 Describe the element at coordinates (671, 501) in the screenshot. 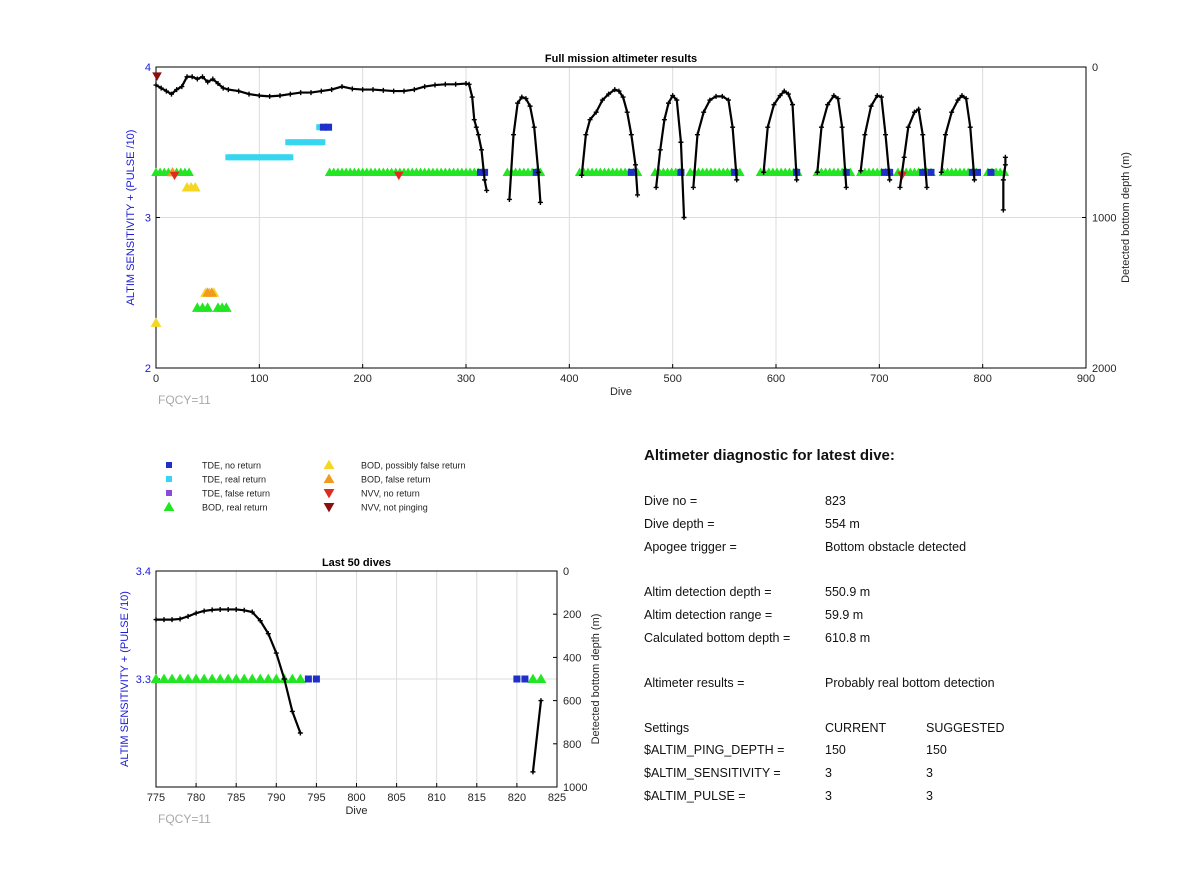

I see `diagnostic-label: Dive no =` at that location.